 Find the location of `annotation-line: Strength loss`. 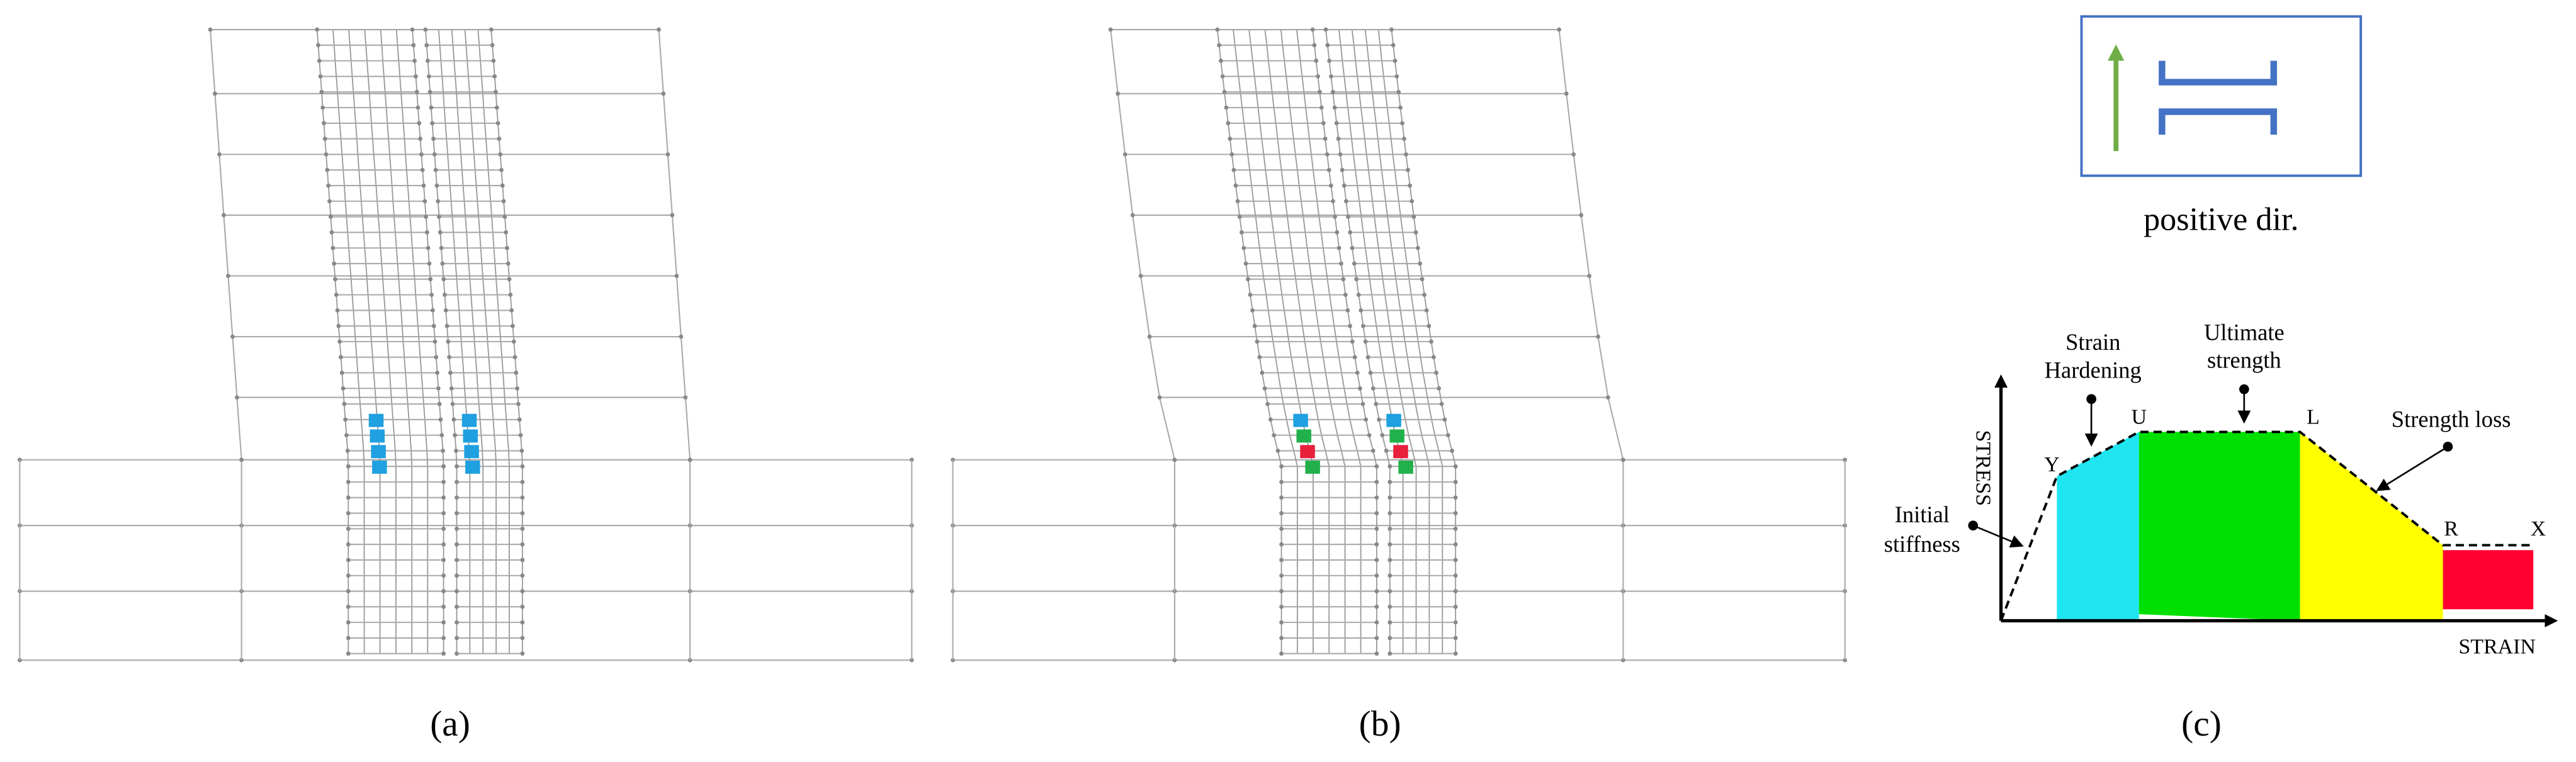

annotation-line: Strength loss is located at coordinates (2451, 419).